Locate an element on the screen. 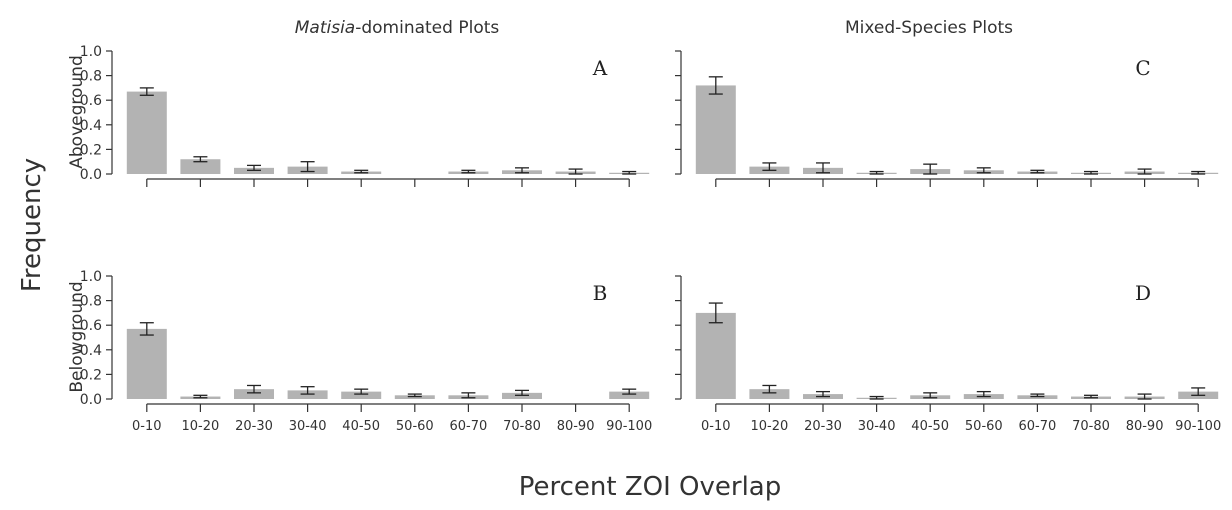 This screenshot has width=1232, height=510. panel-a: 0.0 0.2 0.4 0.6 0.8 1.0 A is located at coordinates (365, 115).